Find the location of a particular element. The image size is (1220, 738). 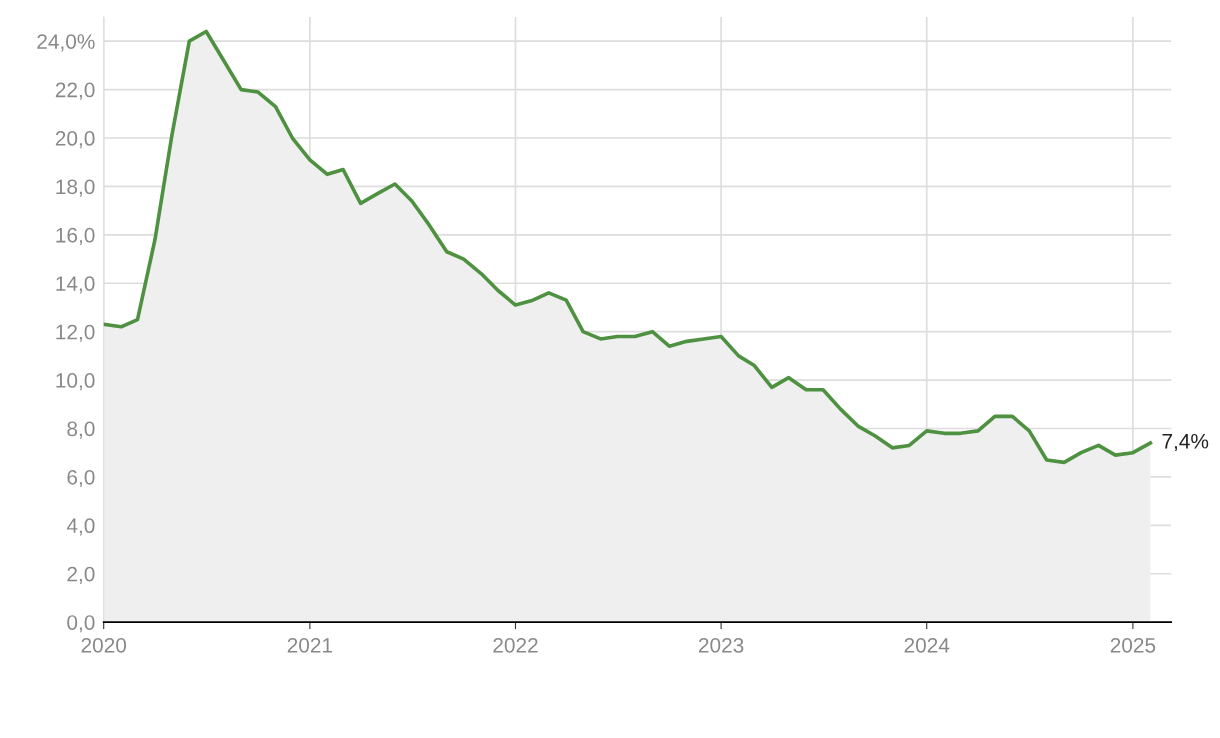

y-tick-label: 18,0 is located at coordinates (75, 188).